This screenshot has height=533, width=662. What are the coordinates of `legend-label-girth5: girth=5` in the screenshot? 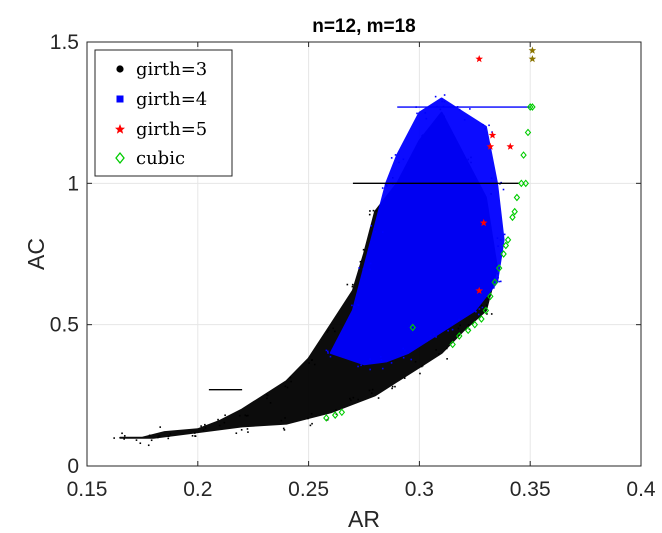 It's located at (171, 129).